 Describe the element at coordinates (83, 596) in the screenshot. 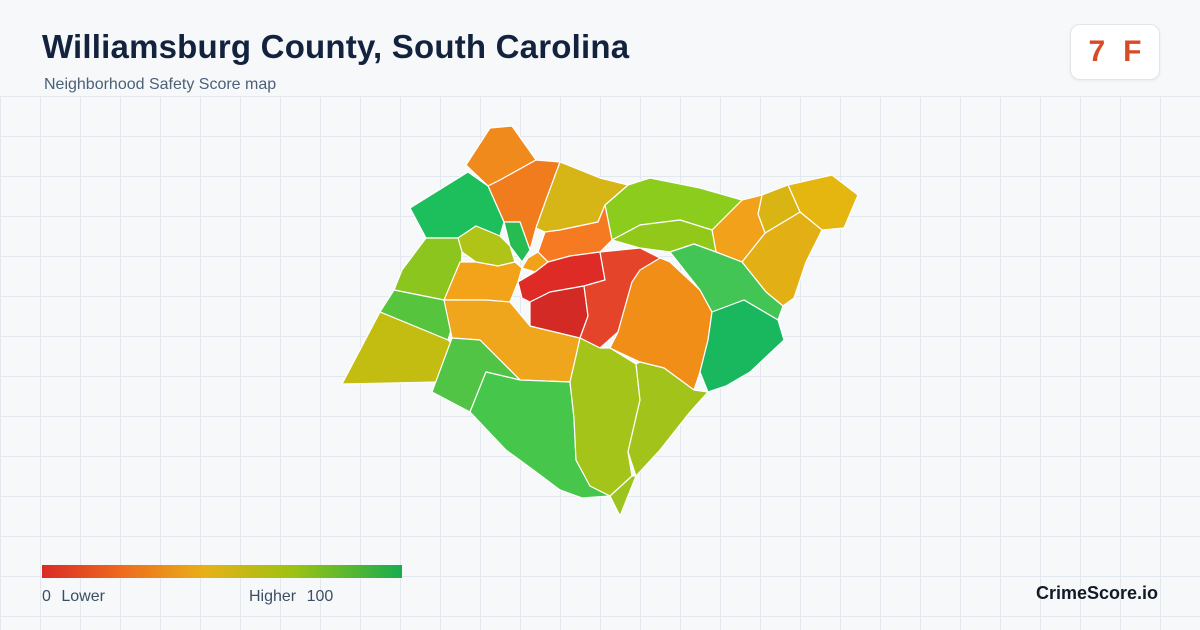

I see `legend-min-label: Lower` at that location.